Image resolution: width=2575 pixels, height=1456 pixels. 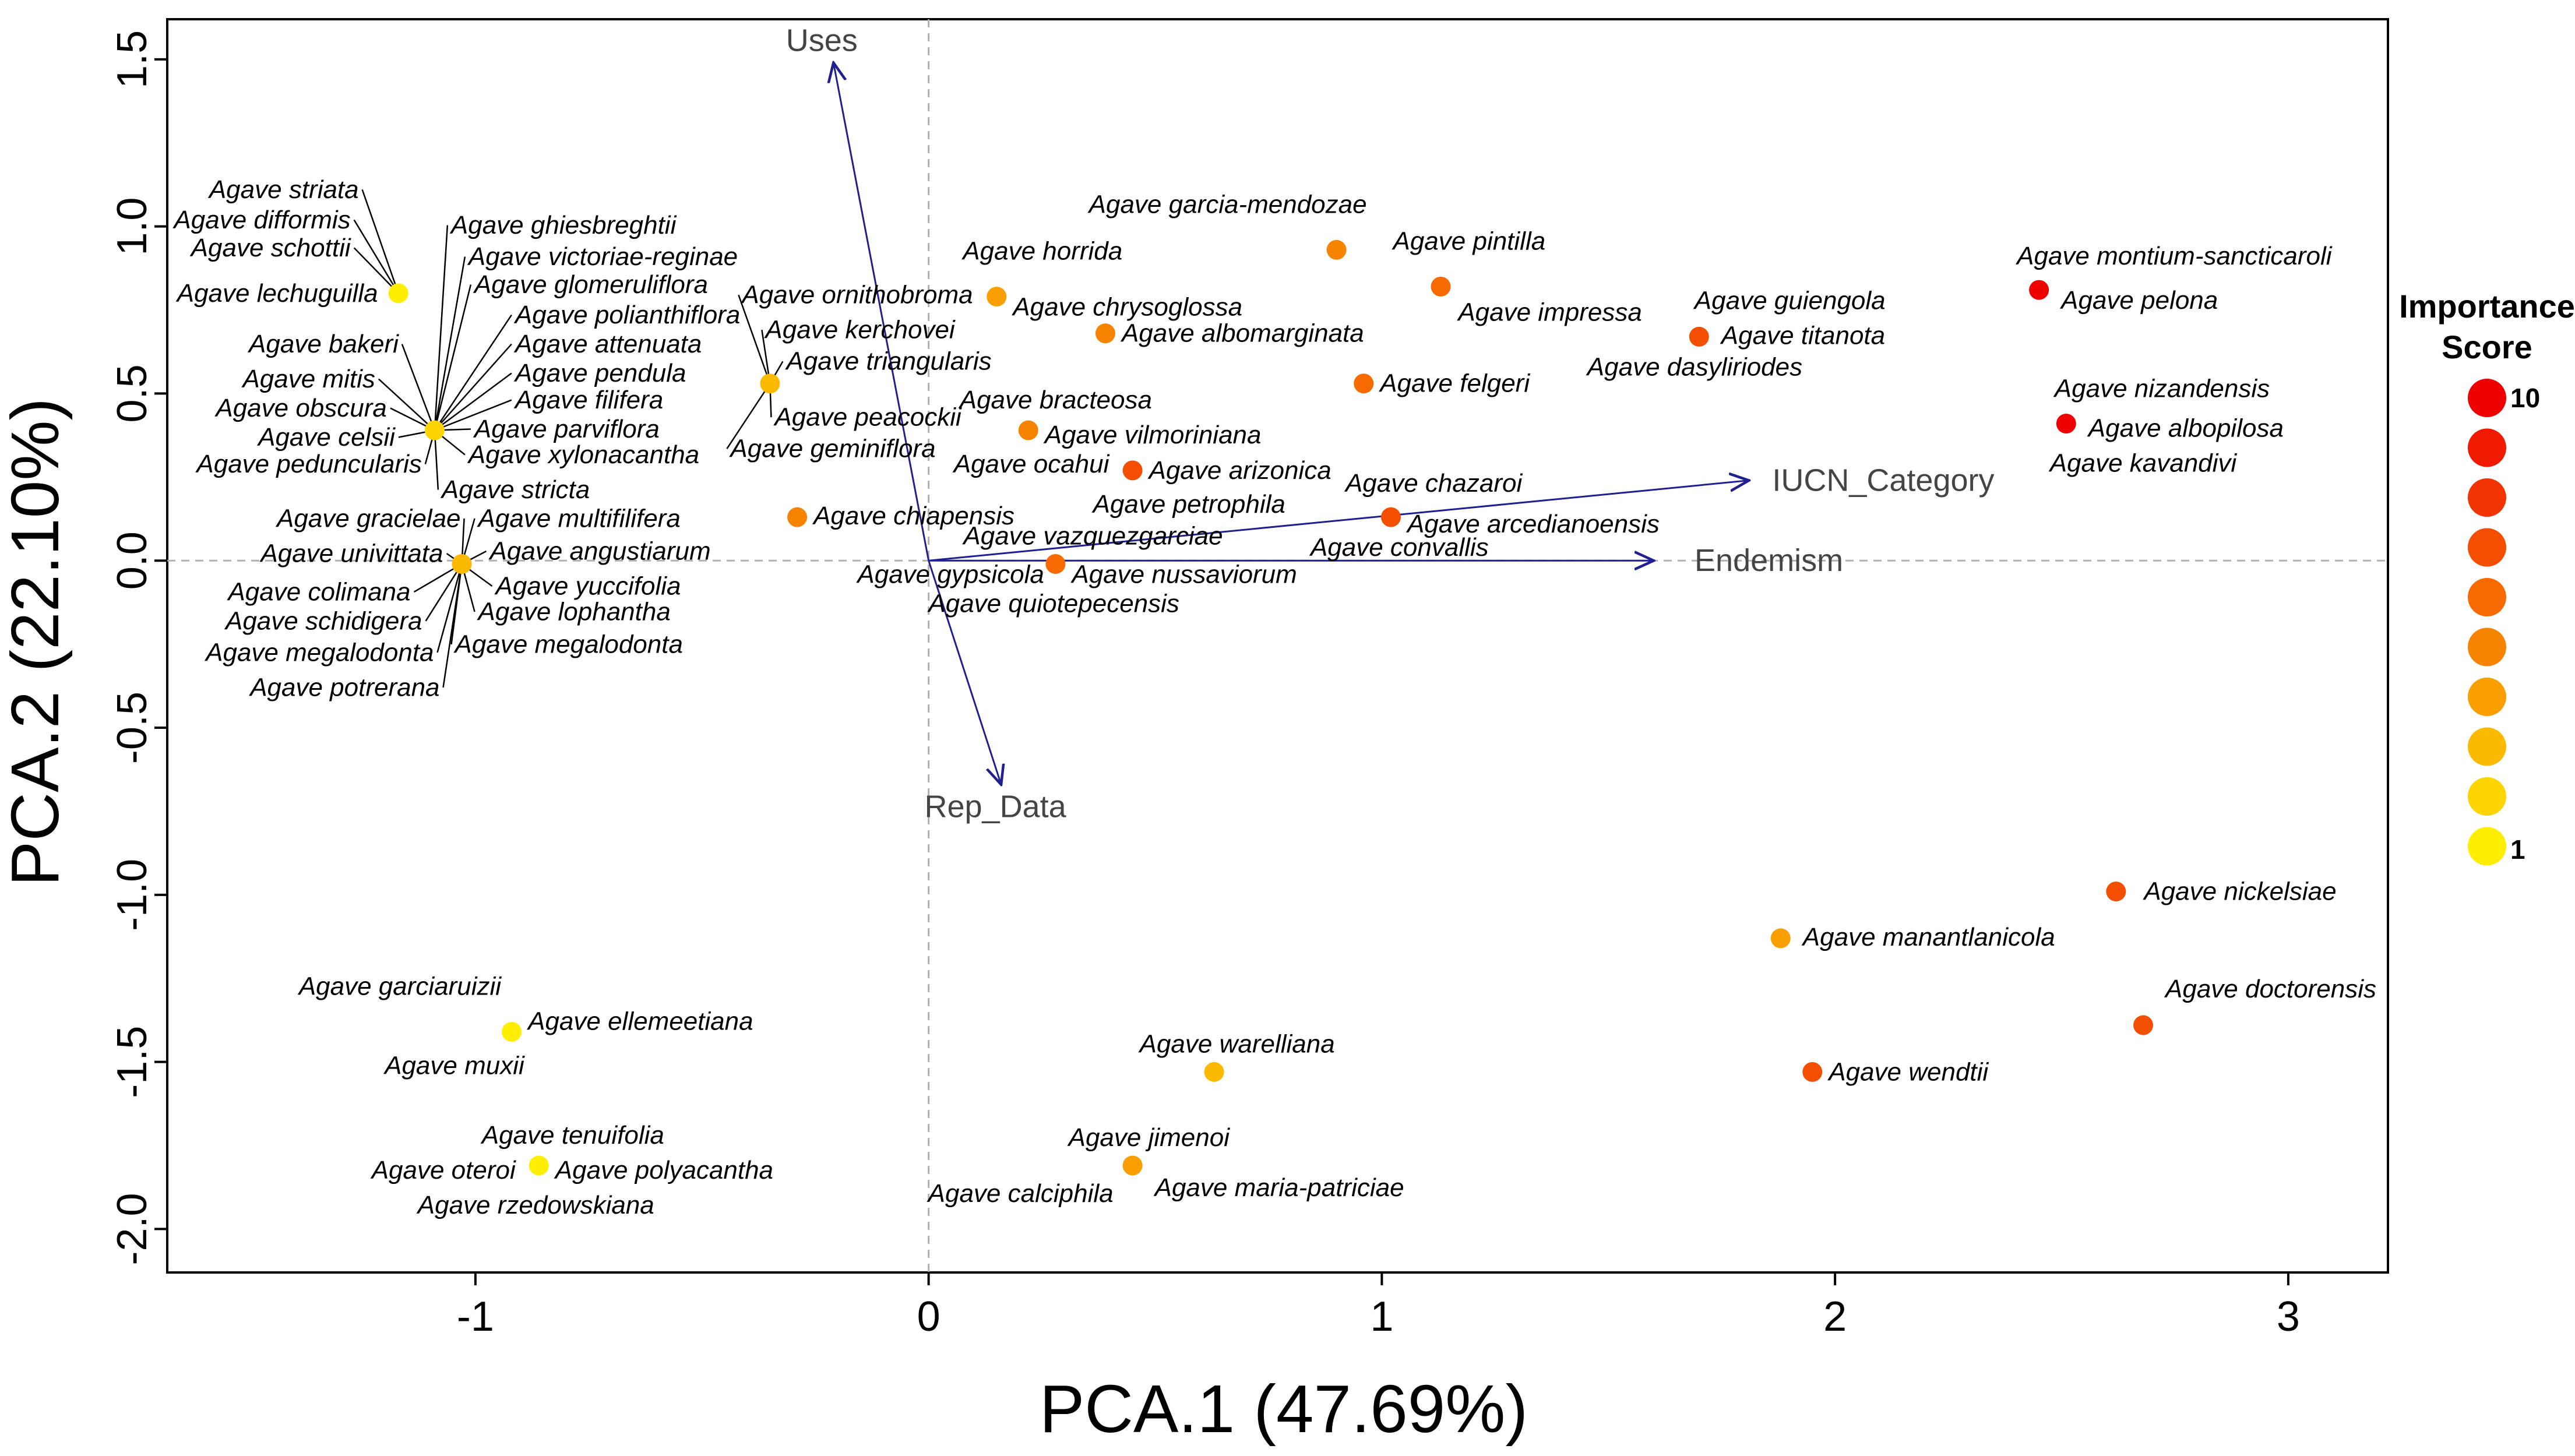 What do you see at coordinates (326, 437) in the screenshot?
I see `point-label: Agave celsii` at bounding box center [326, 437].